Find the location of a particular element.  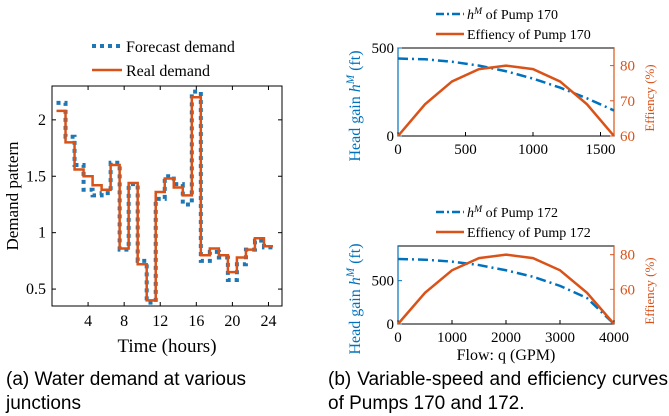

axes-b2-frame is located at coordinates (506, 285).